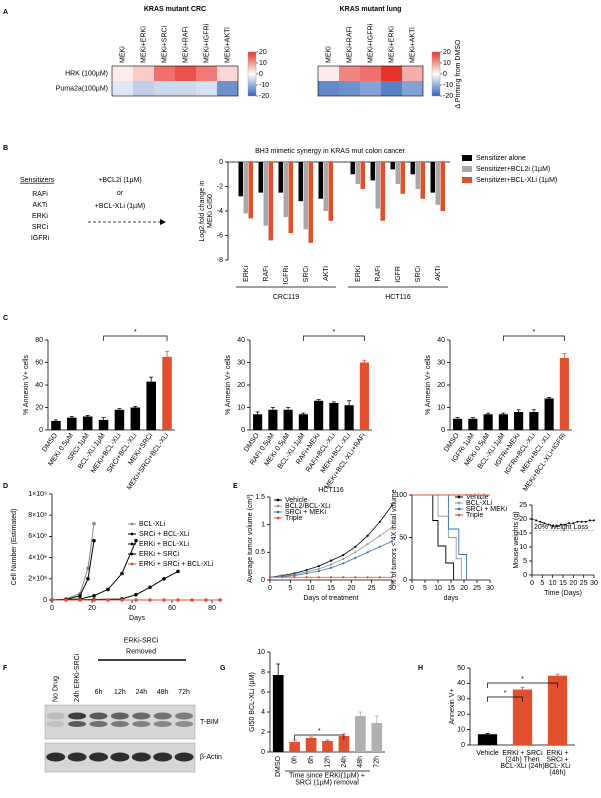 This screenshot has width=601, height=798. I want to click on y-tick-label: 0, so click(243, 430).